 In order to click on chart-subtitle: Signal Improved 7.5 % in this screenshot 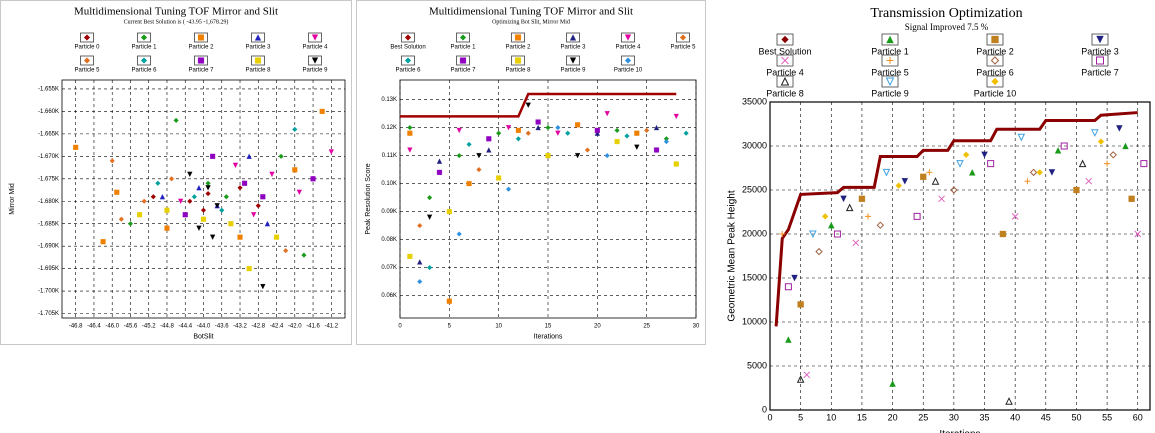, I will do `click(947, 27)`.